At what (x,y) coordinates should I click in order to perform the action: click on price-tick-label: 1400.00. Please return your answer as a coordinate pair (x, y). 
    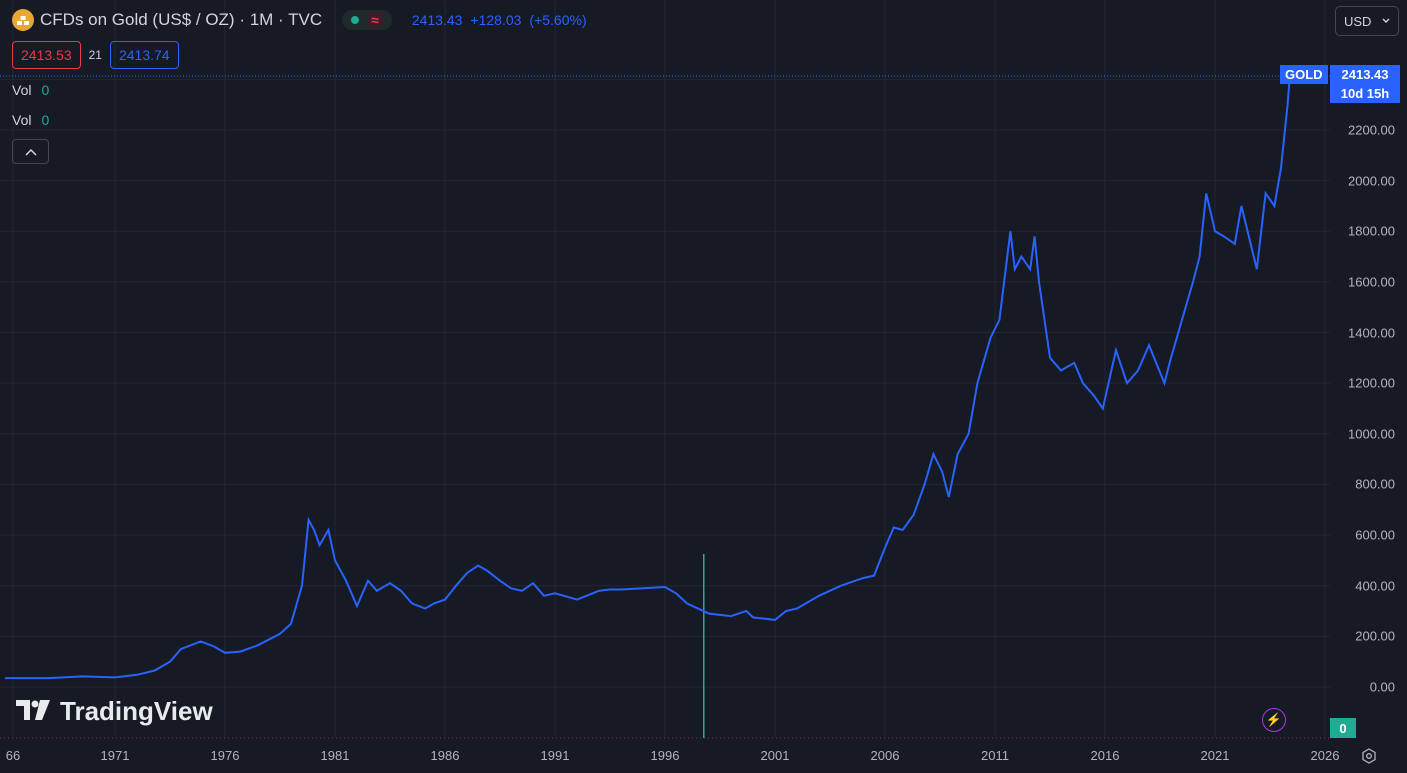
    Looking at the image, I should click on (1371, 333).